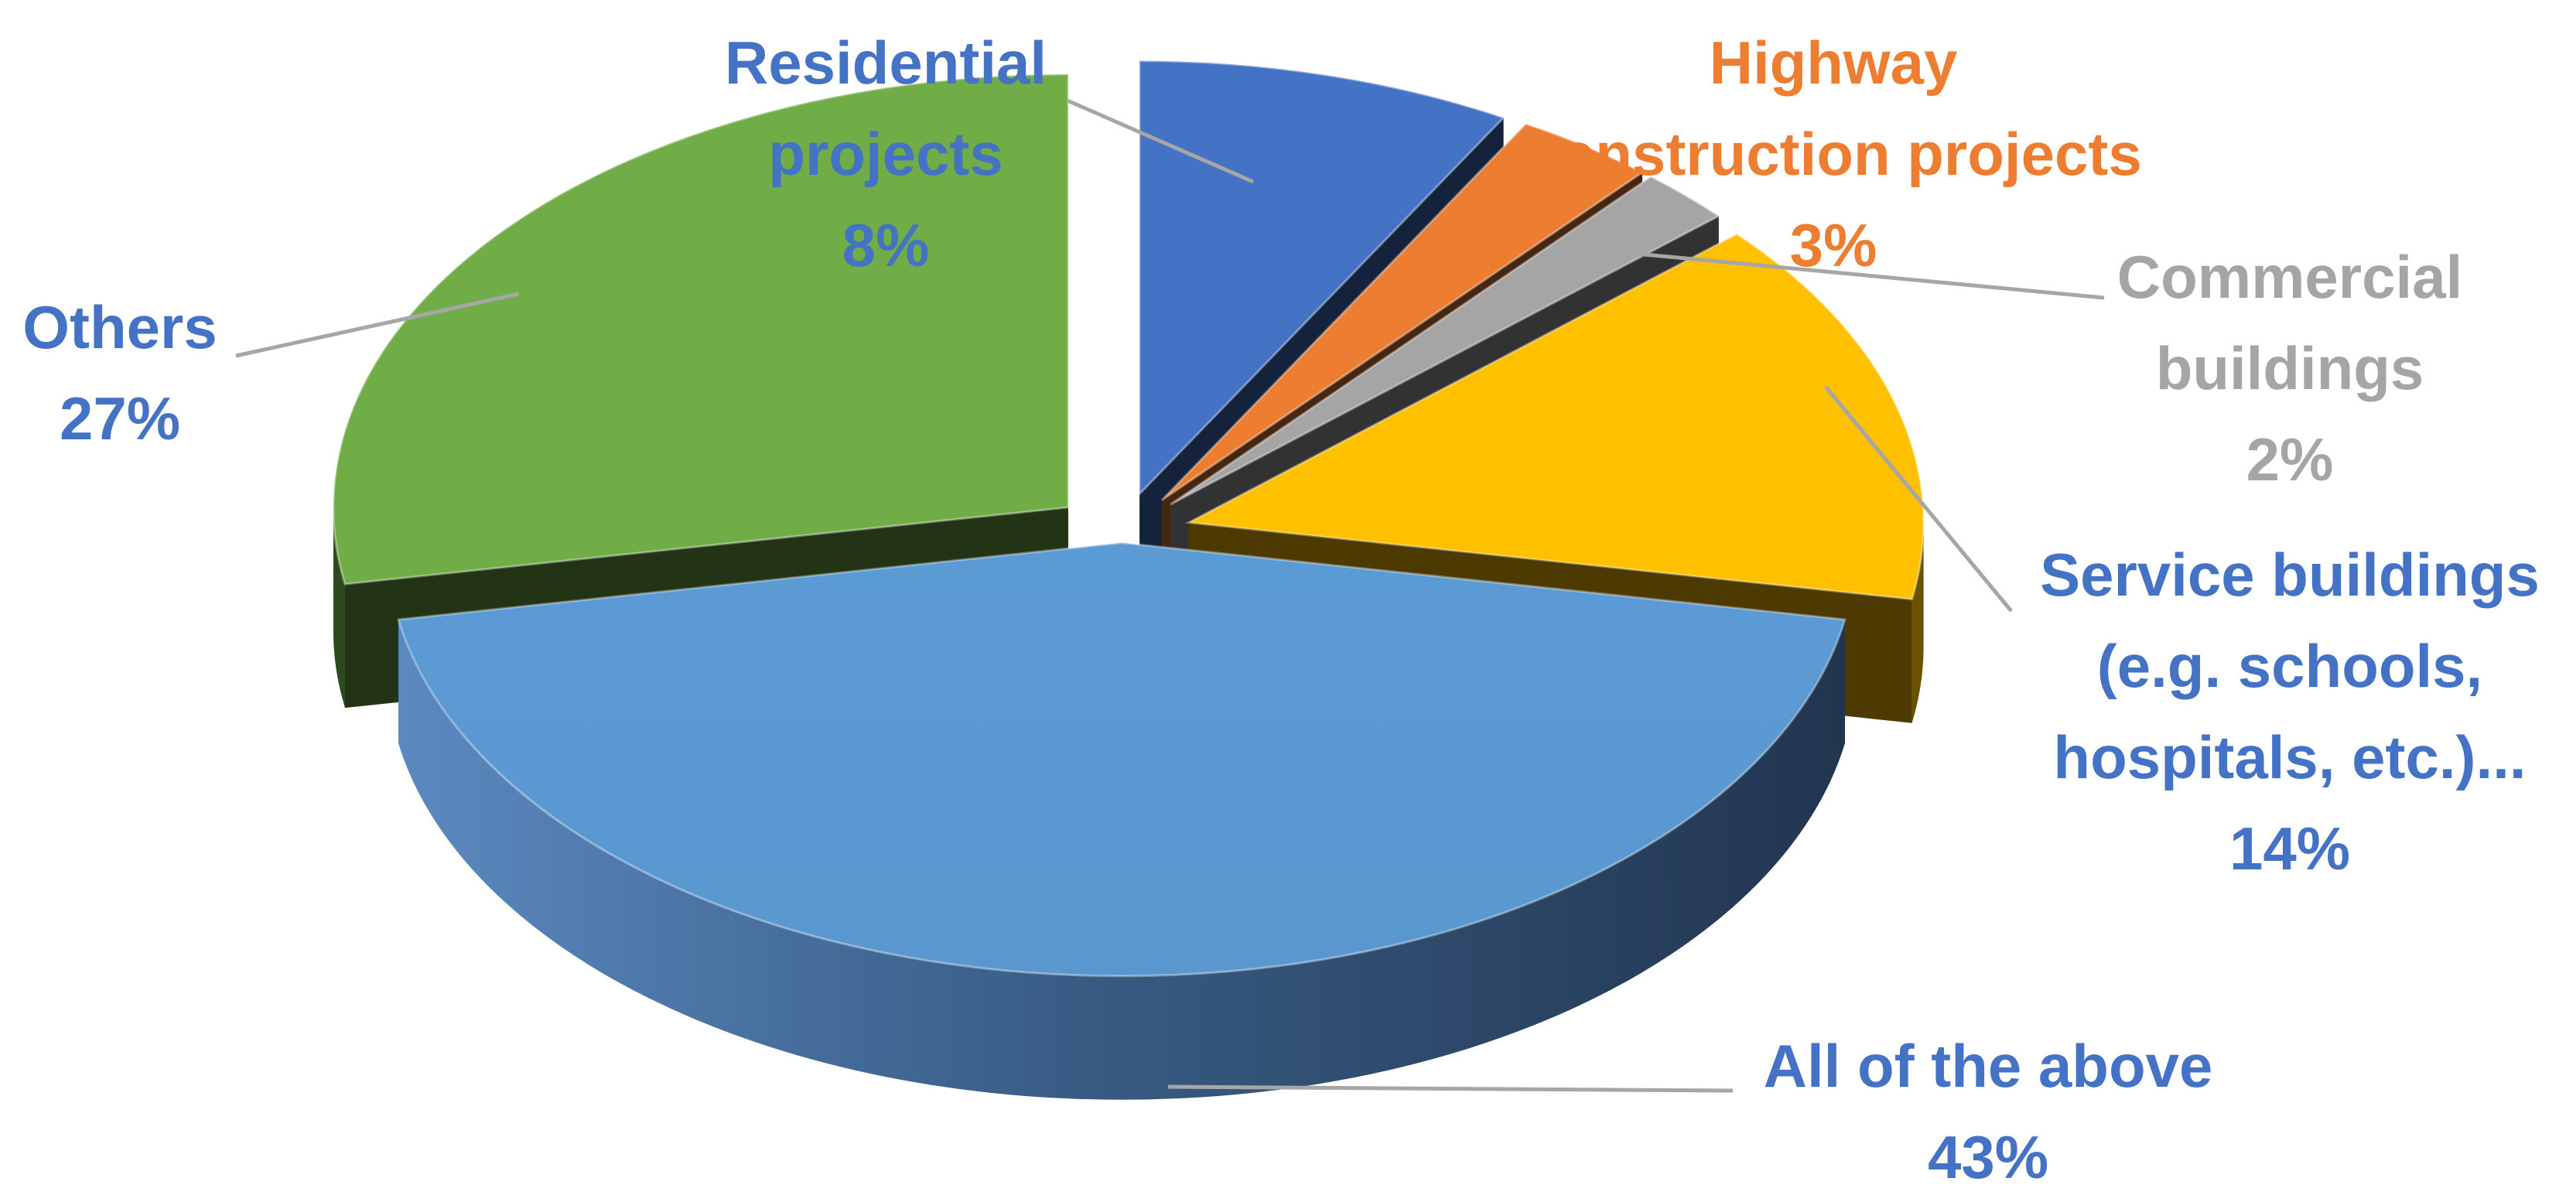 Image resolution: width=2576 pixels, height=1202 pixels. I want to click on slice-percent-label-1: 3%, so click(1833, 245).